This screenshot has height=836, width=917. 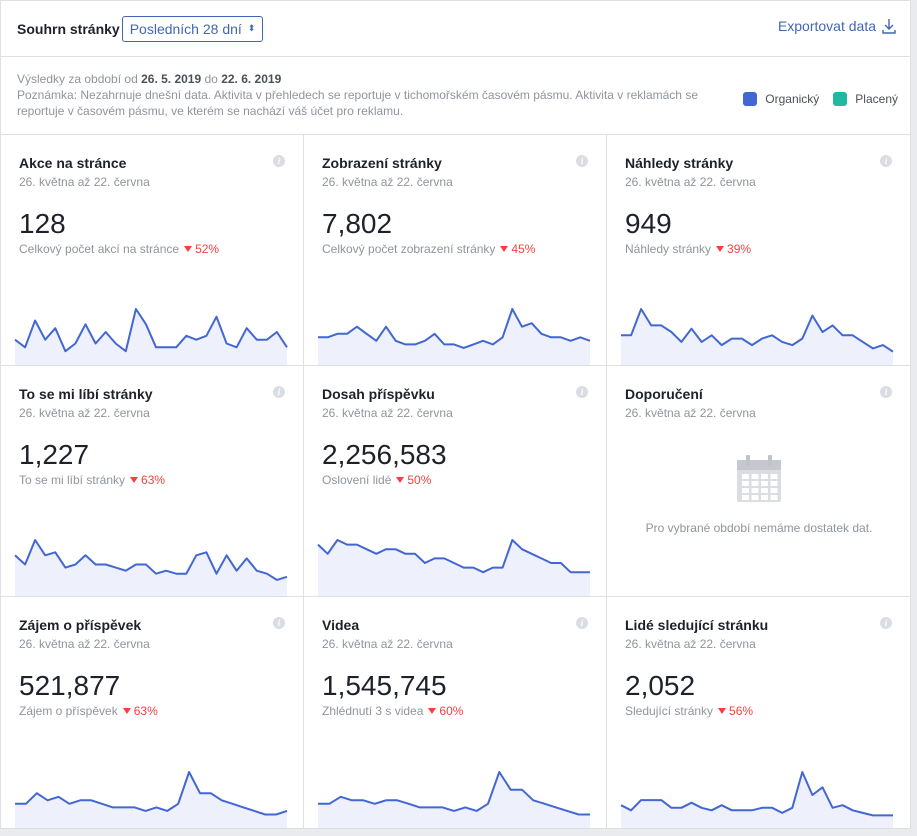 What do you see at coordinates (99, 249) in the screenshot?
I see `card-metric-label: Celkový počet akcí na stránce` at bounding box center [99, 249].